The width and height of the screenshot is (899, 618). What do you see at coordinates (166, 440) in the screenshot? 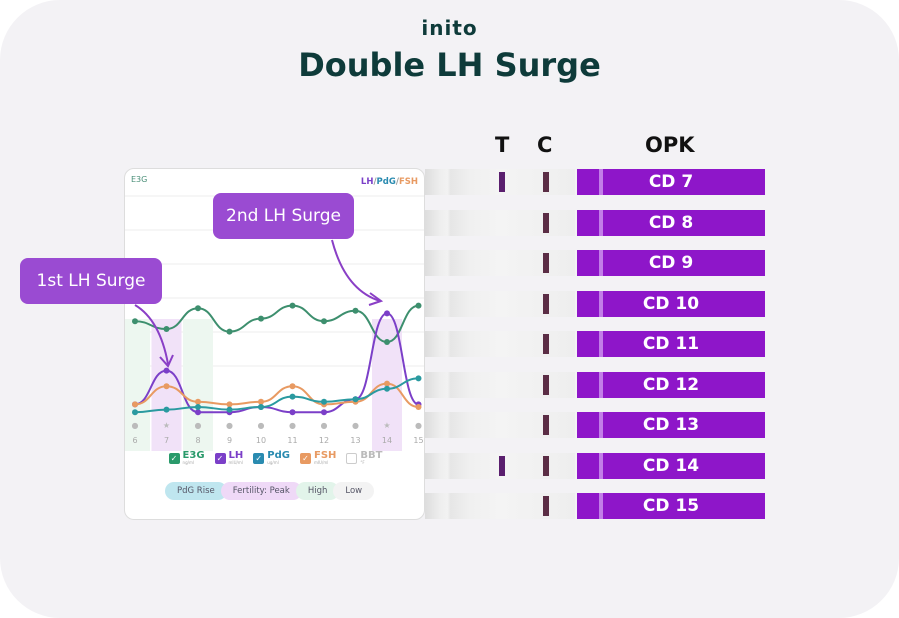
I see `day-tick-label: 7` at bounding box center [166, 440].